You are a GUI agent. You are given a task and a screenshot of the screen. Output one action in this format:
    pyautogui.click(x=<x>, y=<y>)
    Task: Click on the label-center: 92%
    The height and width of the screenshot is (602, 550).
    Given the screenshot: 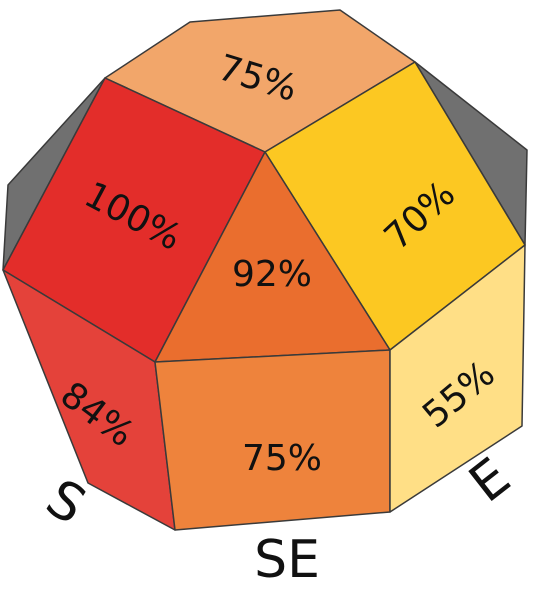 What is the action you would take?
    pyautogui.click(x=272, y=274)
    